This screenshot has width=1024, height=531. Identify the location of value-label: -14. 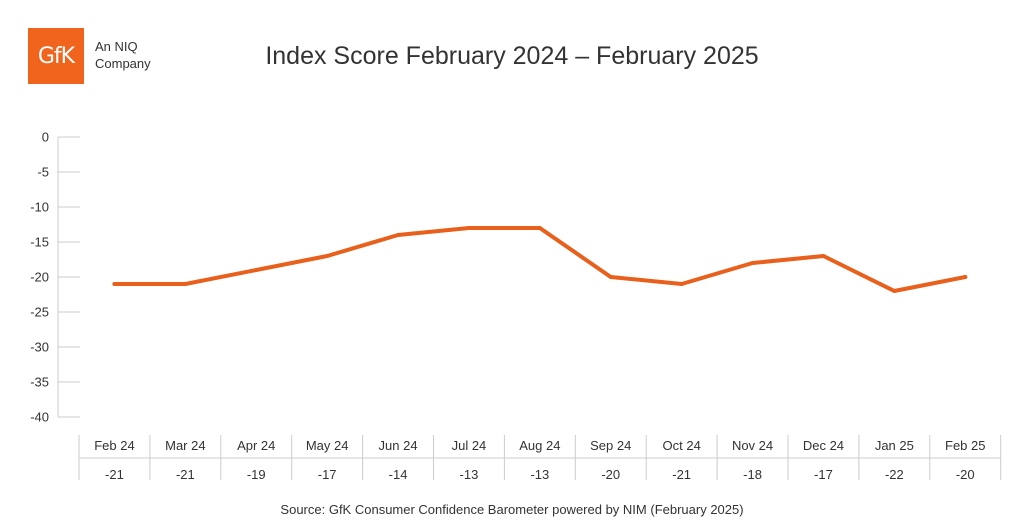
(398, 474).